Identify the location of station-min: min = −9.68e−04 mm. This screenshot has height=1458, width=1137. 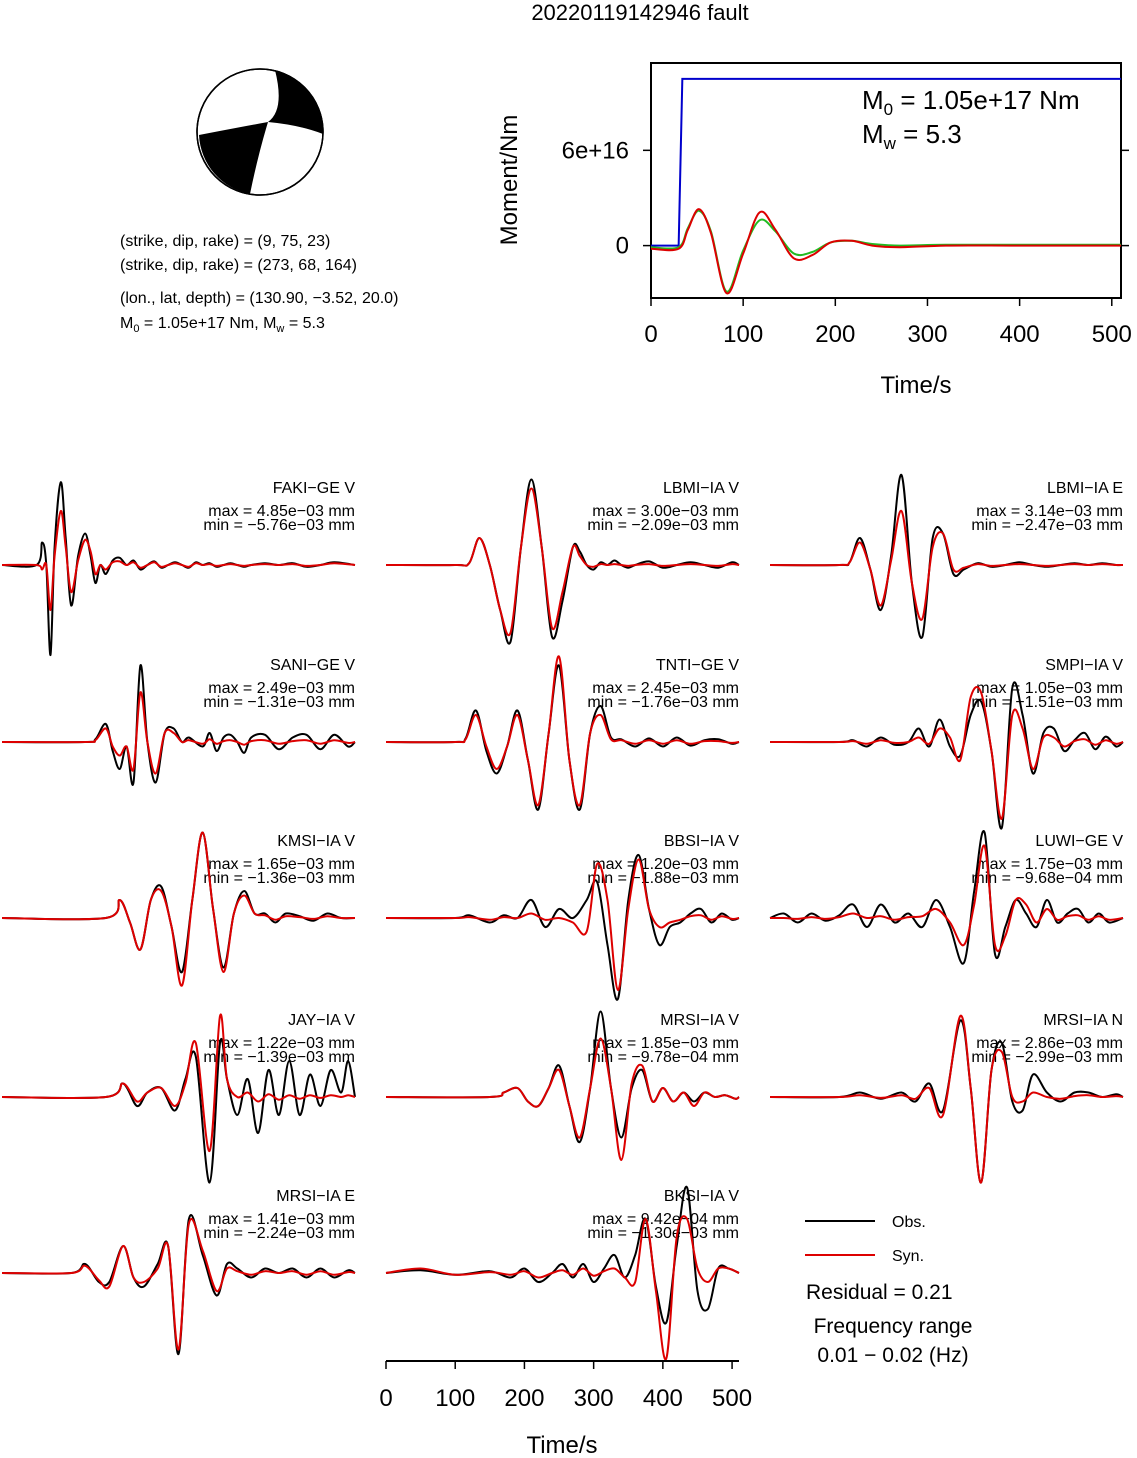
(1047, 878).